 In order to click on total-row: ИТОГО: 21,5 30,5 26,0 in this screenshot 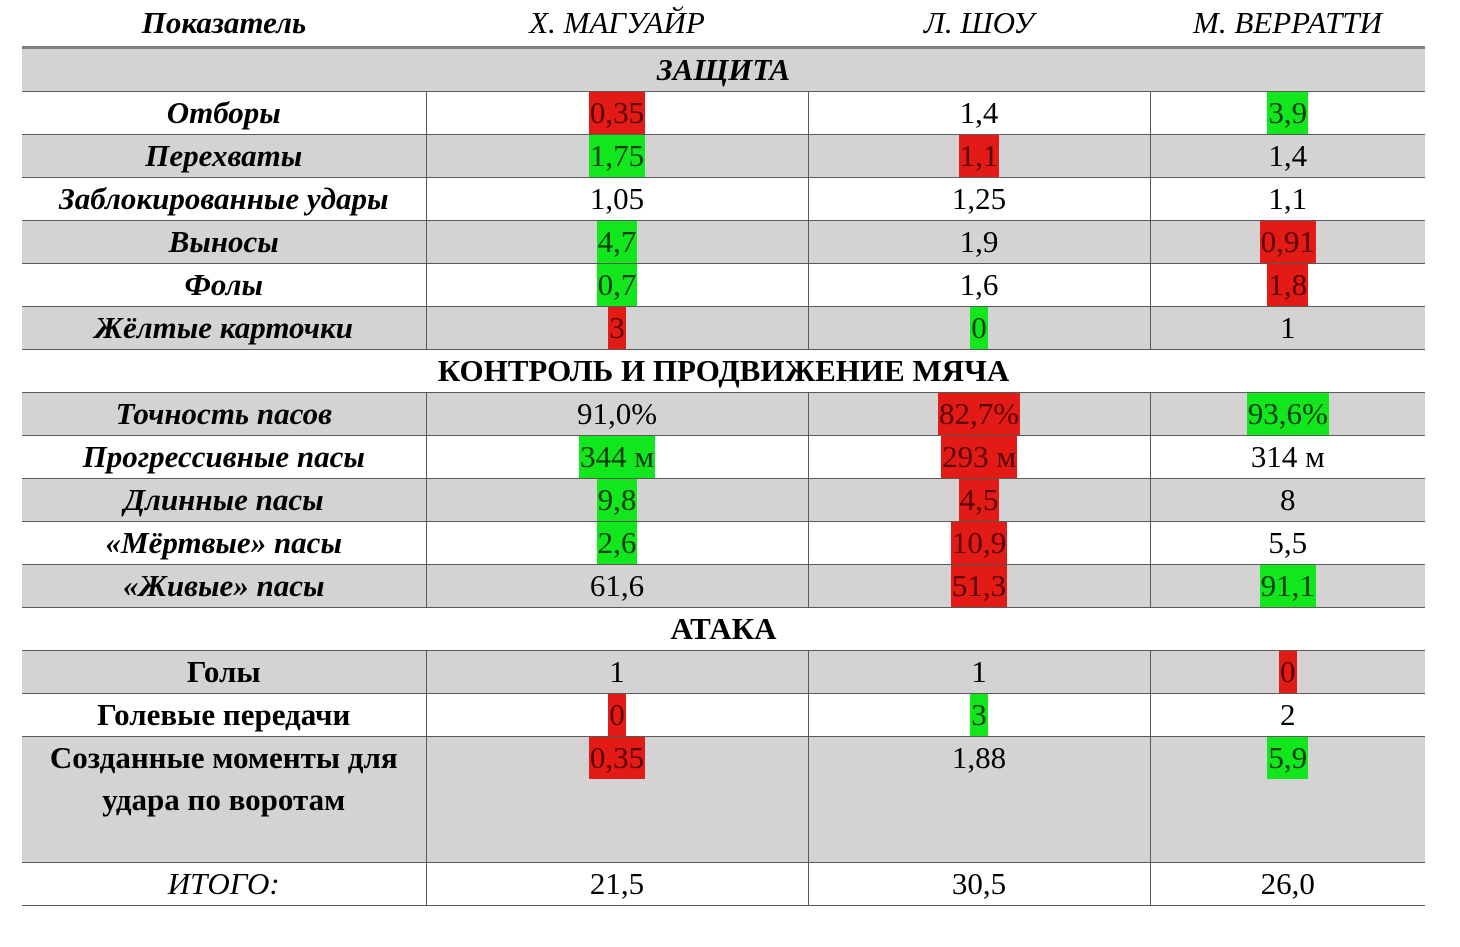, I will do `click(723, 884)`.